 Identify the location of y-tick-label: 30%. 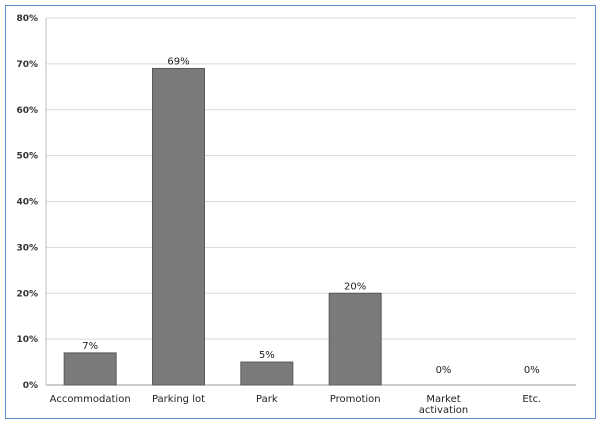
(27, 248).